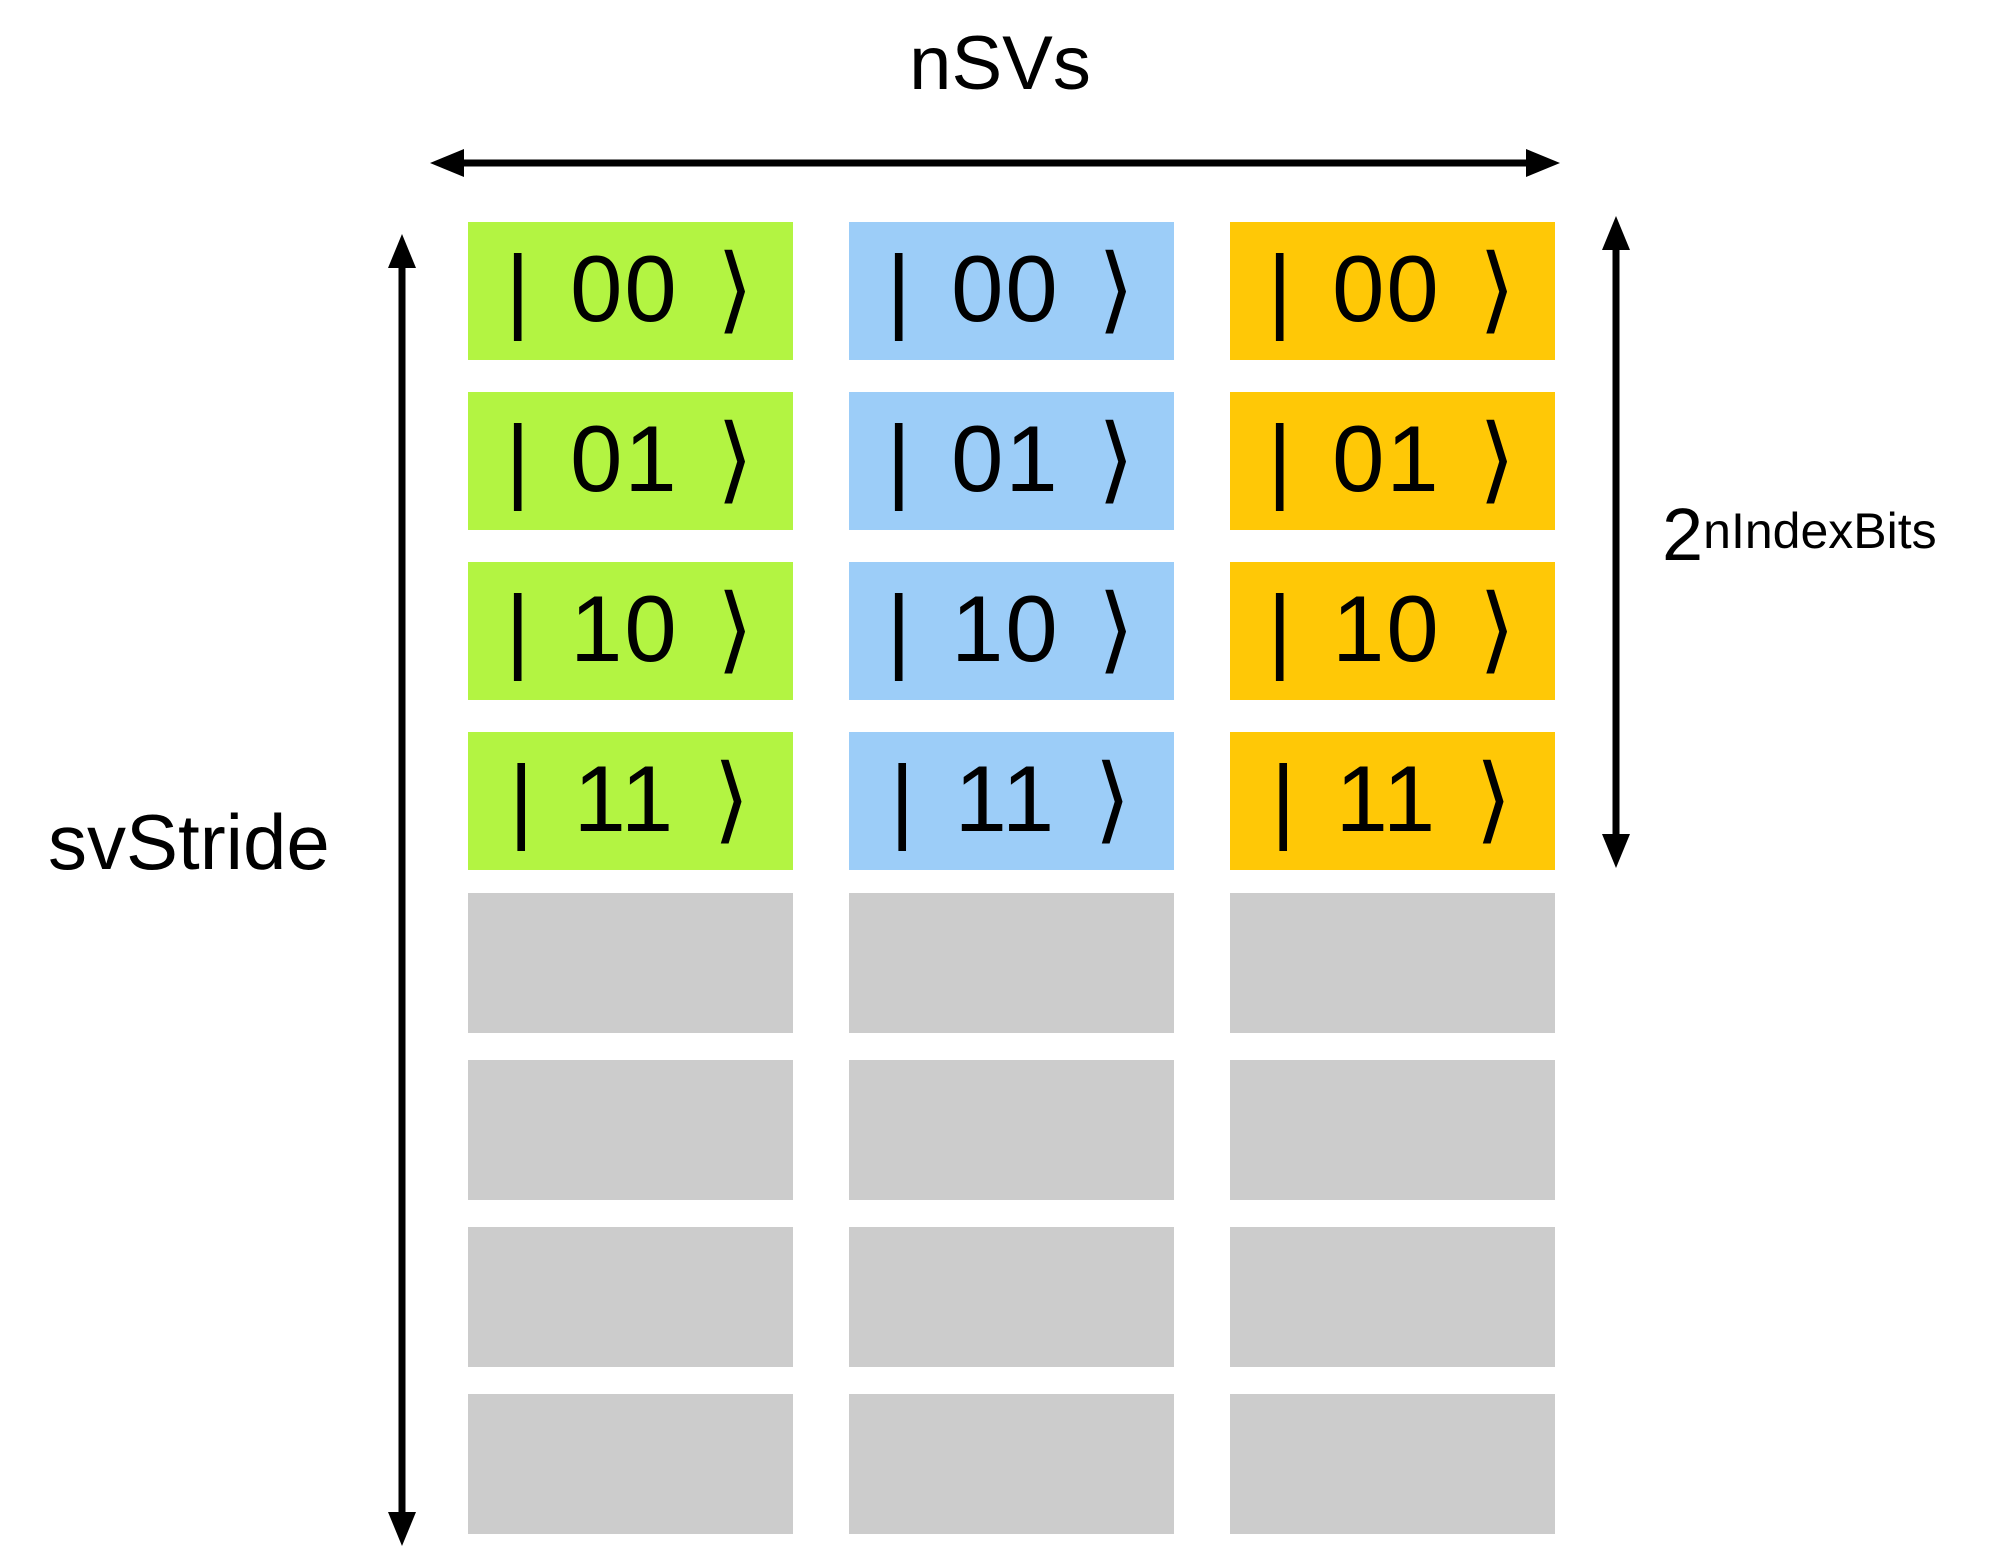  I want to click on gray-cell-state-vector-1-row3, so click(1011, 1464).